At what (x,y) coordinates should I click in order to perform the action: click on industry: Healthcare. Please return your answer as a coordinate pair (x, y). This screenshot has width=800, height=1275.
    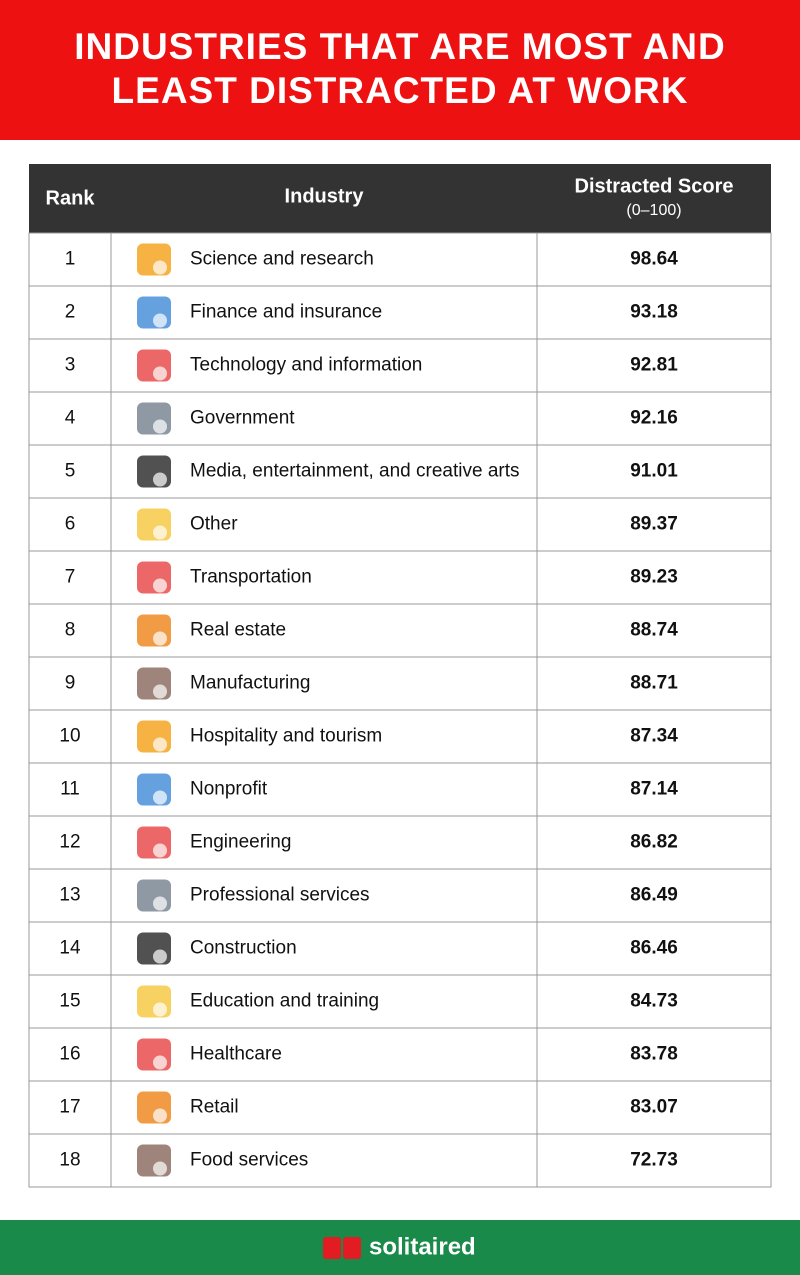
    Looking at the image, I should click on (236, 1054).